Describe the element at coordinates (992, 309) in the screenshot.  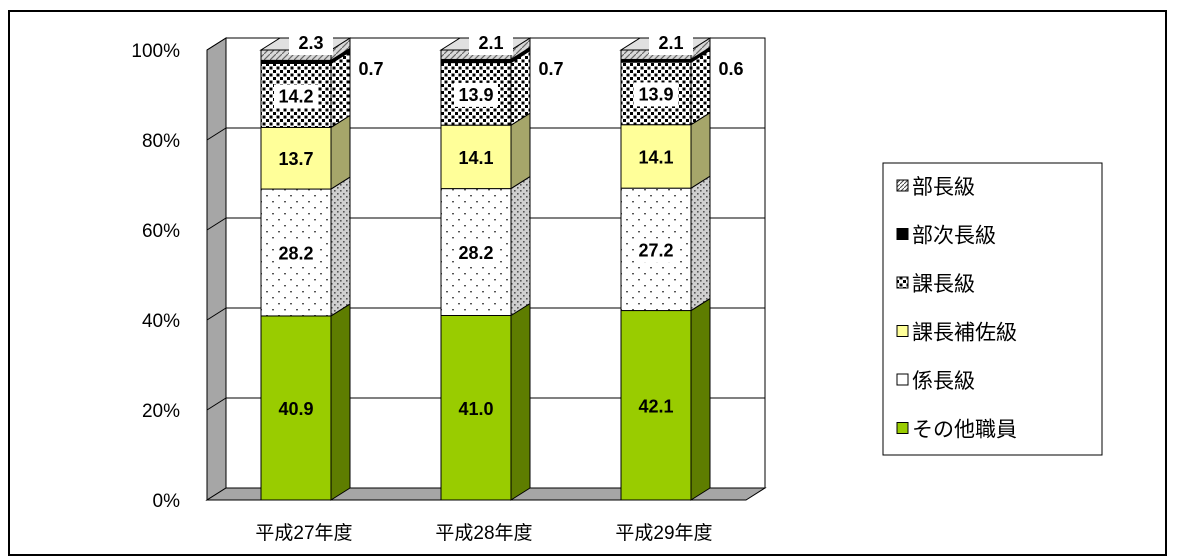
I see `legend-box` at that location.